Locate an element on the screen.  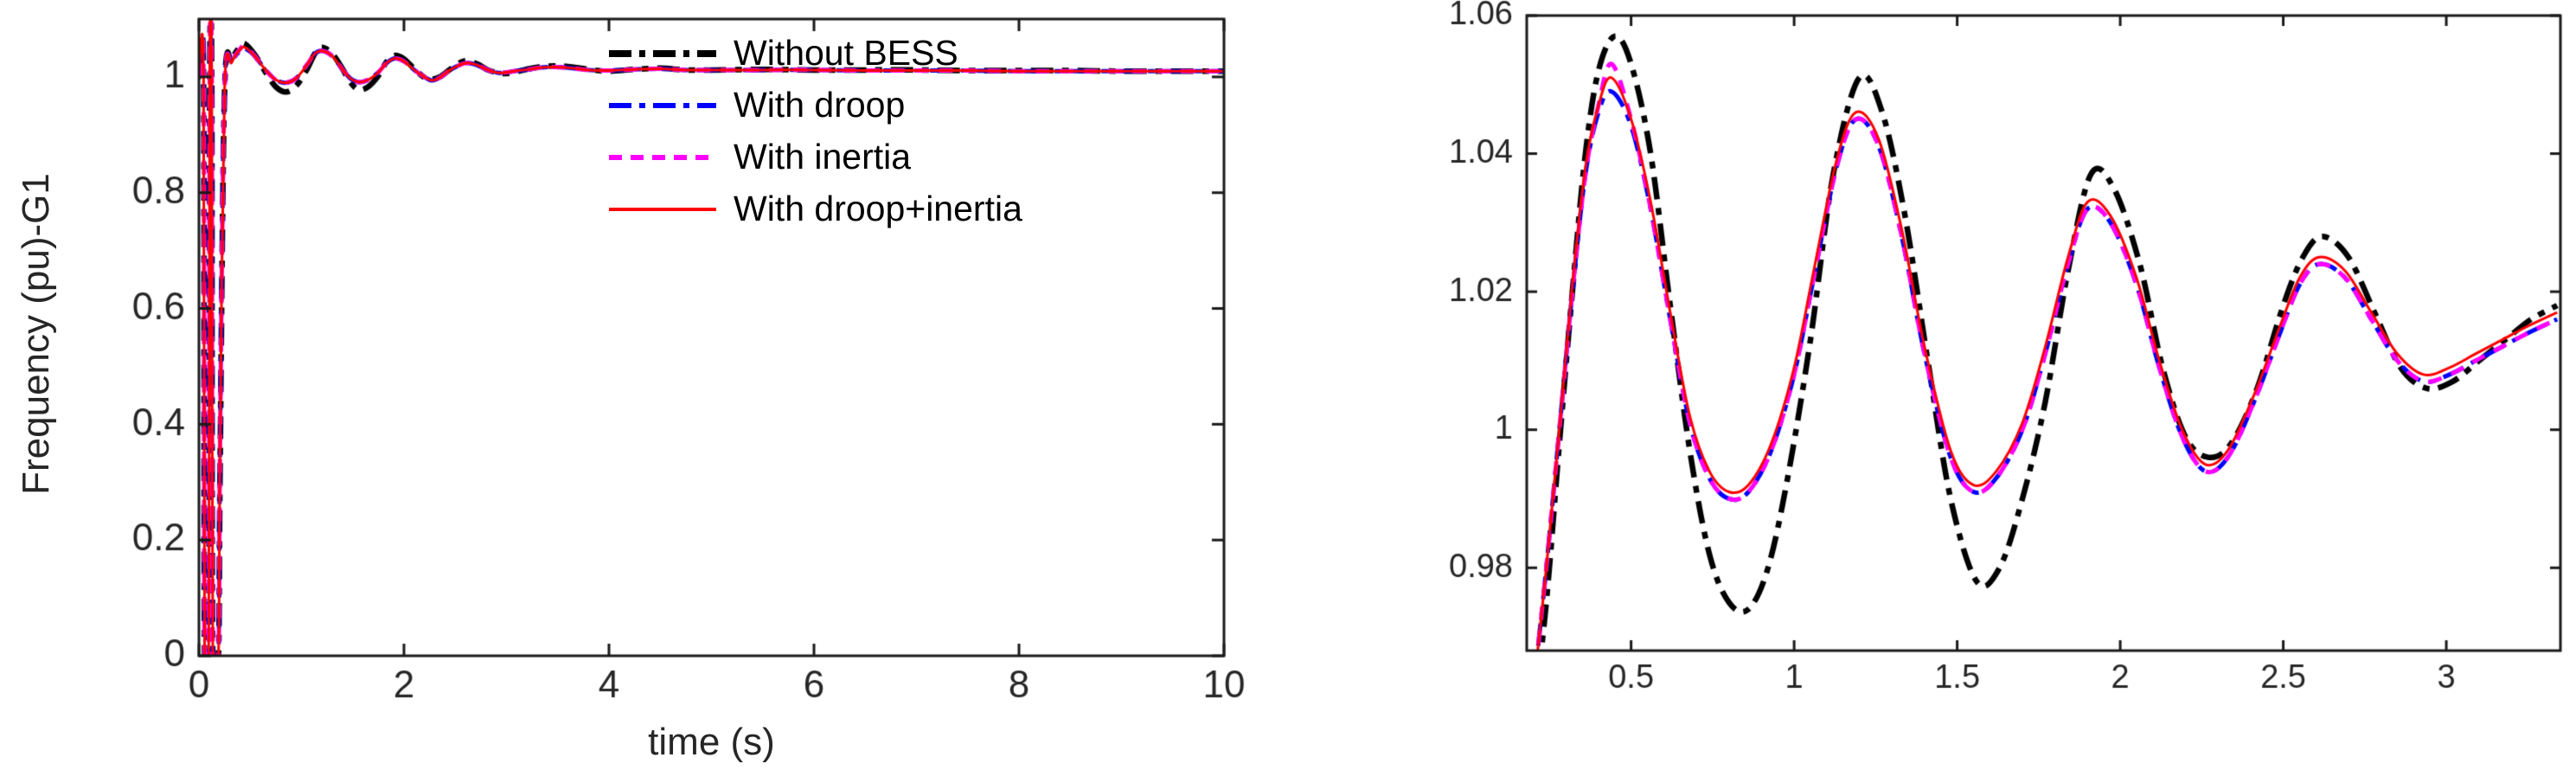
legend-item-with-droop: With droop is located at coordinates (814, 105).